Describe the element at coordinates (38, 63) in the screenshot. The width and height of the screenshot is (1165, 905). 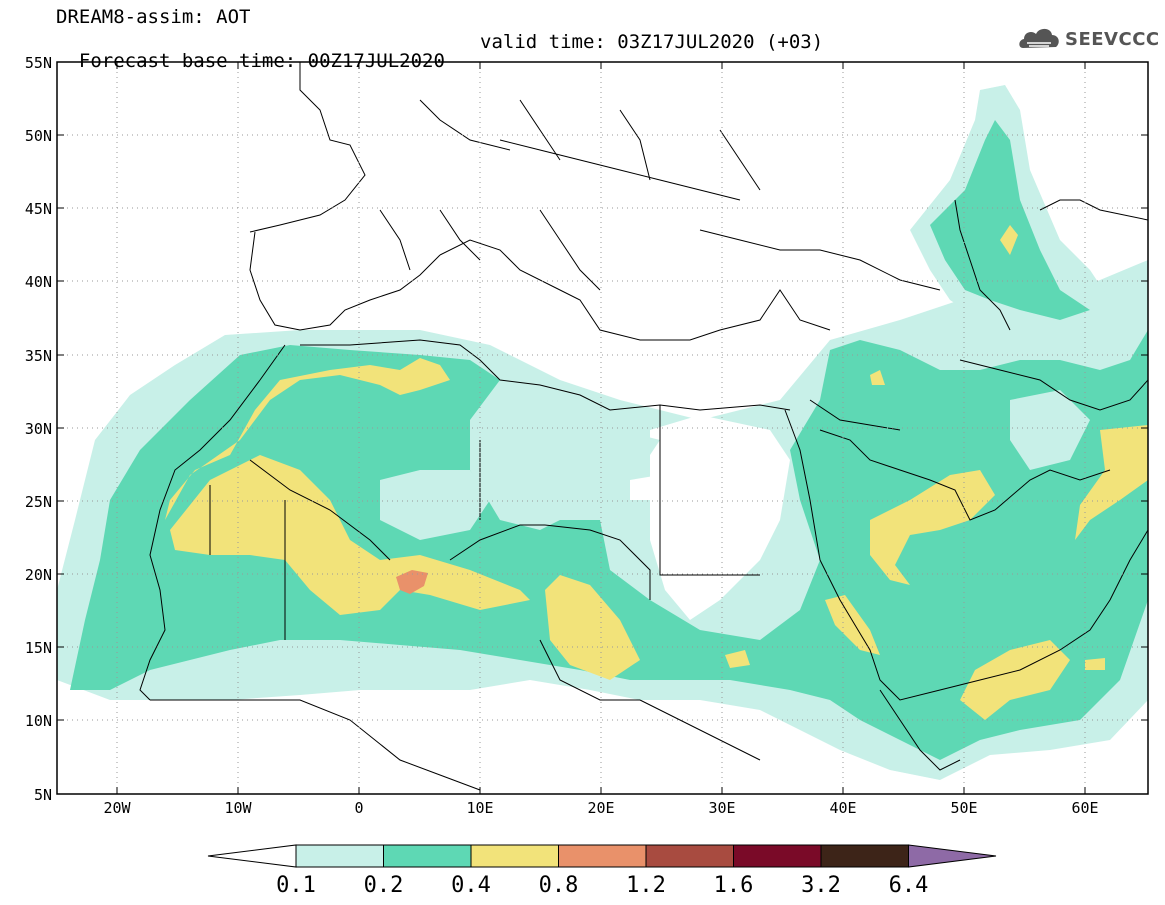
I see `lat-label: 55N` at that location.